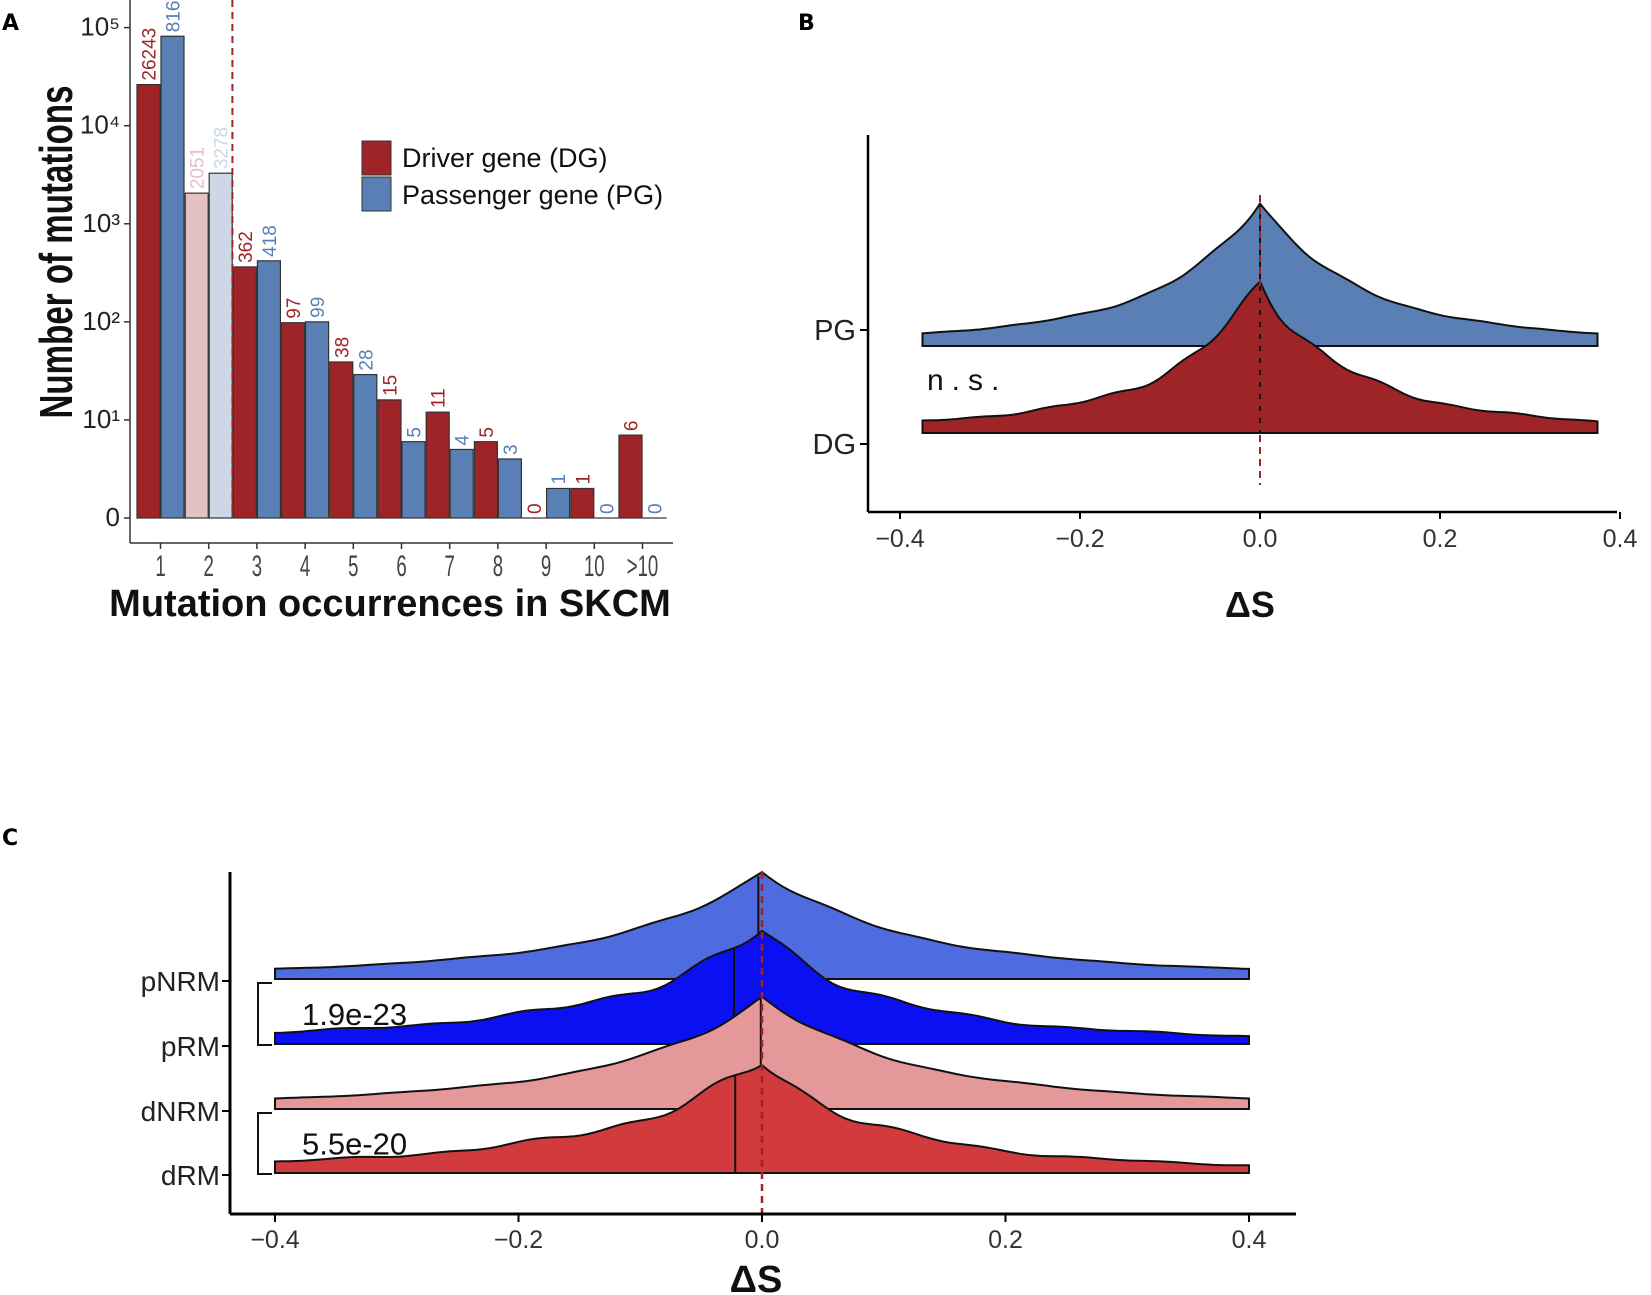 Image resolution: width=1651 pixels, height=1295 pixels. Describe the element at coordinates (10, 838) in the screenshot. I see `panel-letter-c: C` at that location.